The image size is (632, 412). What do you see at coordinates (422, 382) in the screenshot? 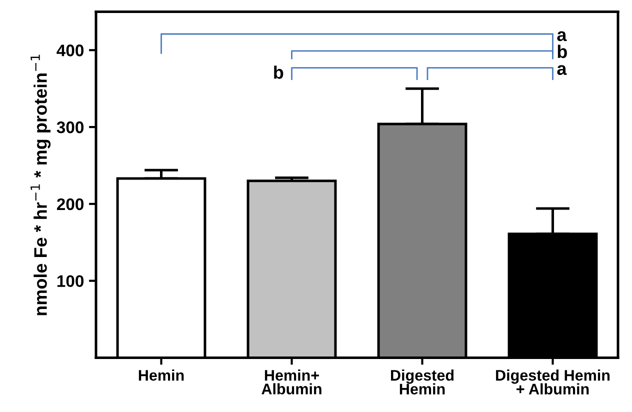
I see `x-tick-label: Digested Hemin` at bounding box center [422, 382].